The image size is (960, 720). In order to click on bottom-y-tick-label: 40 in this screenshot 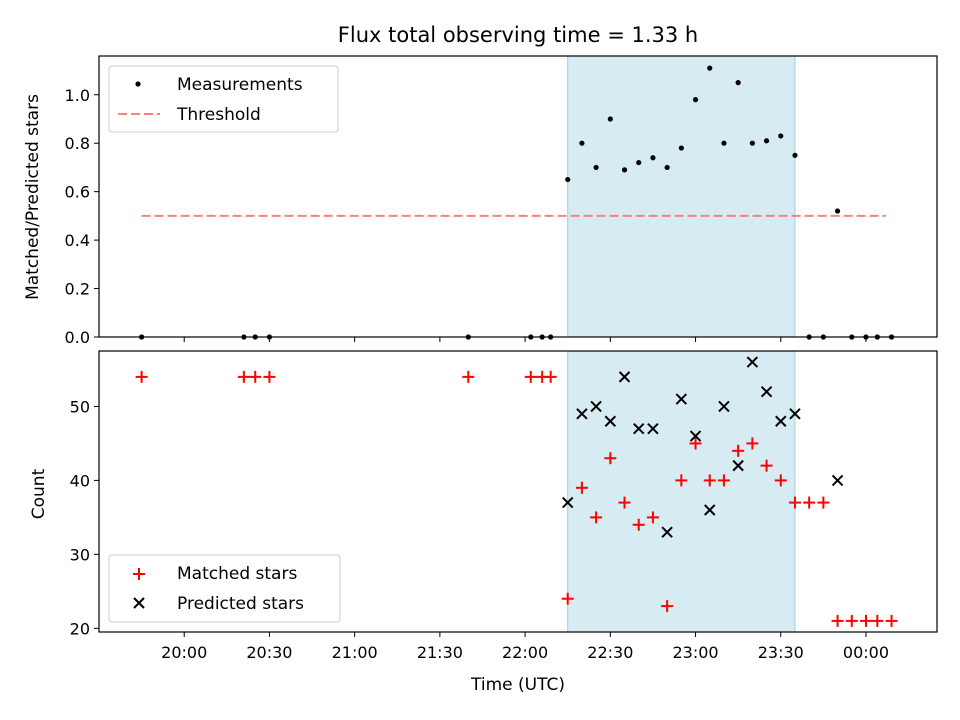, I will do `click(80, 480)`.